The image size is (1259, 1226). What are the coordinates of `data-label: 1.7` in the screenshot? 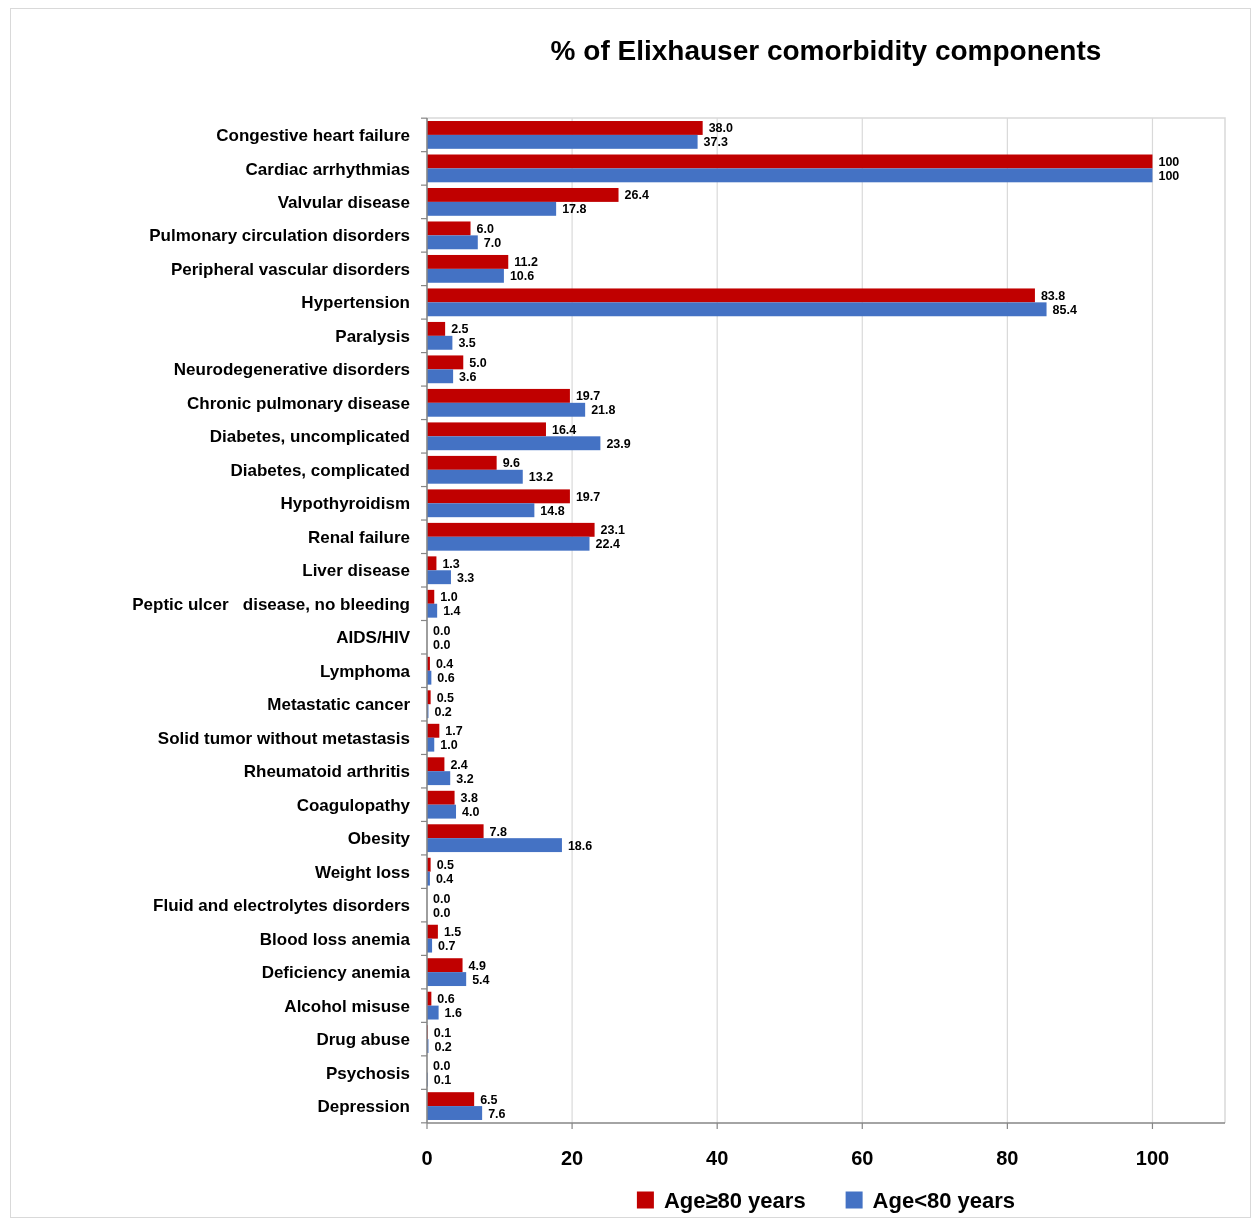 It's located at (454, 731).